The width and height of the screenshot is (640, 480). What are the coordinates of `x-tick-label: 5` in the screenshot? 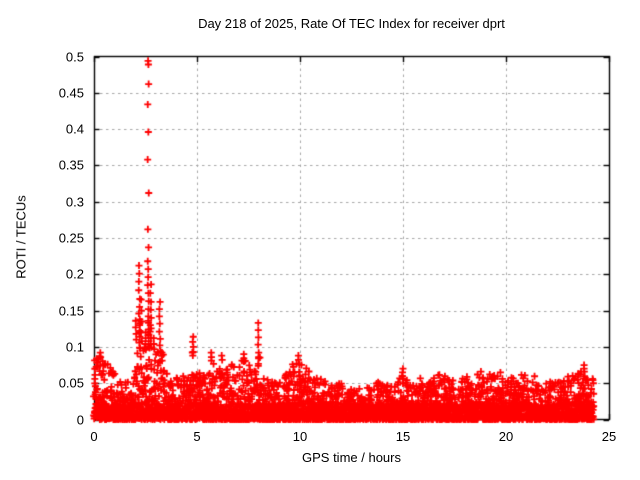 It's located at (197, 436).